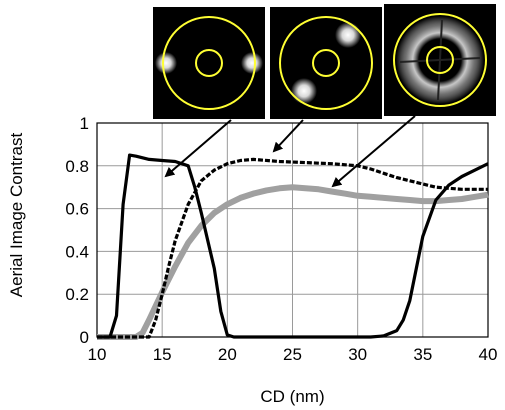 The width and height of the screenshot is (505, 410). I want to click on y-tick-label: 1, so click(84, 123).